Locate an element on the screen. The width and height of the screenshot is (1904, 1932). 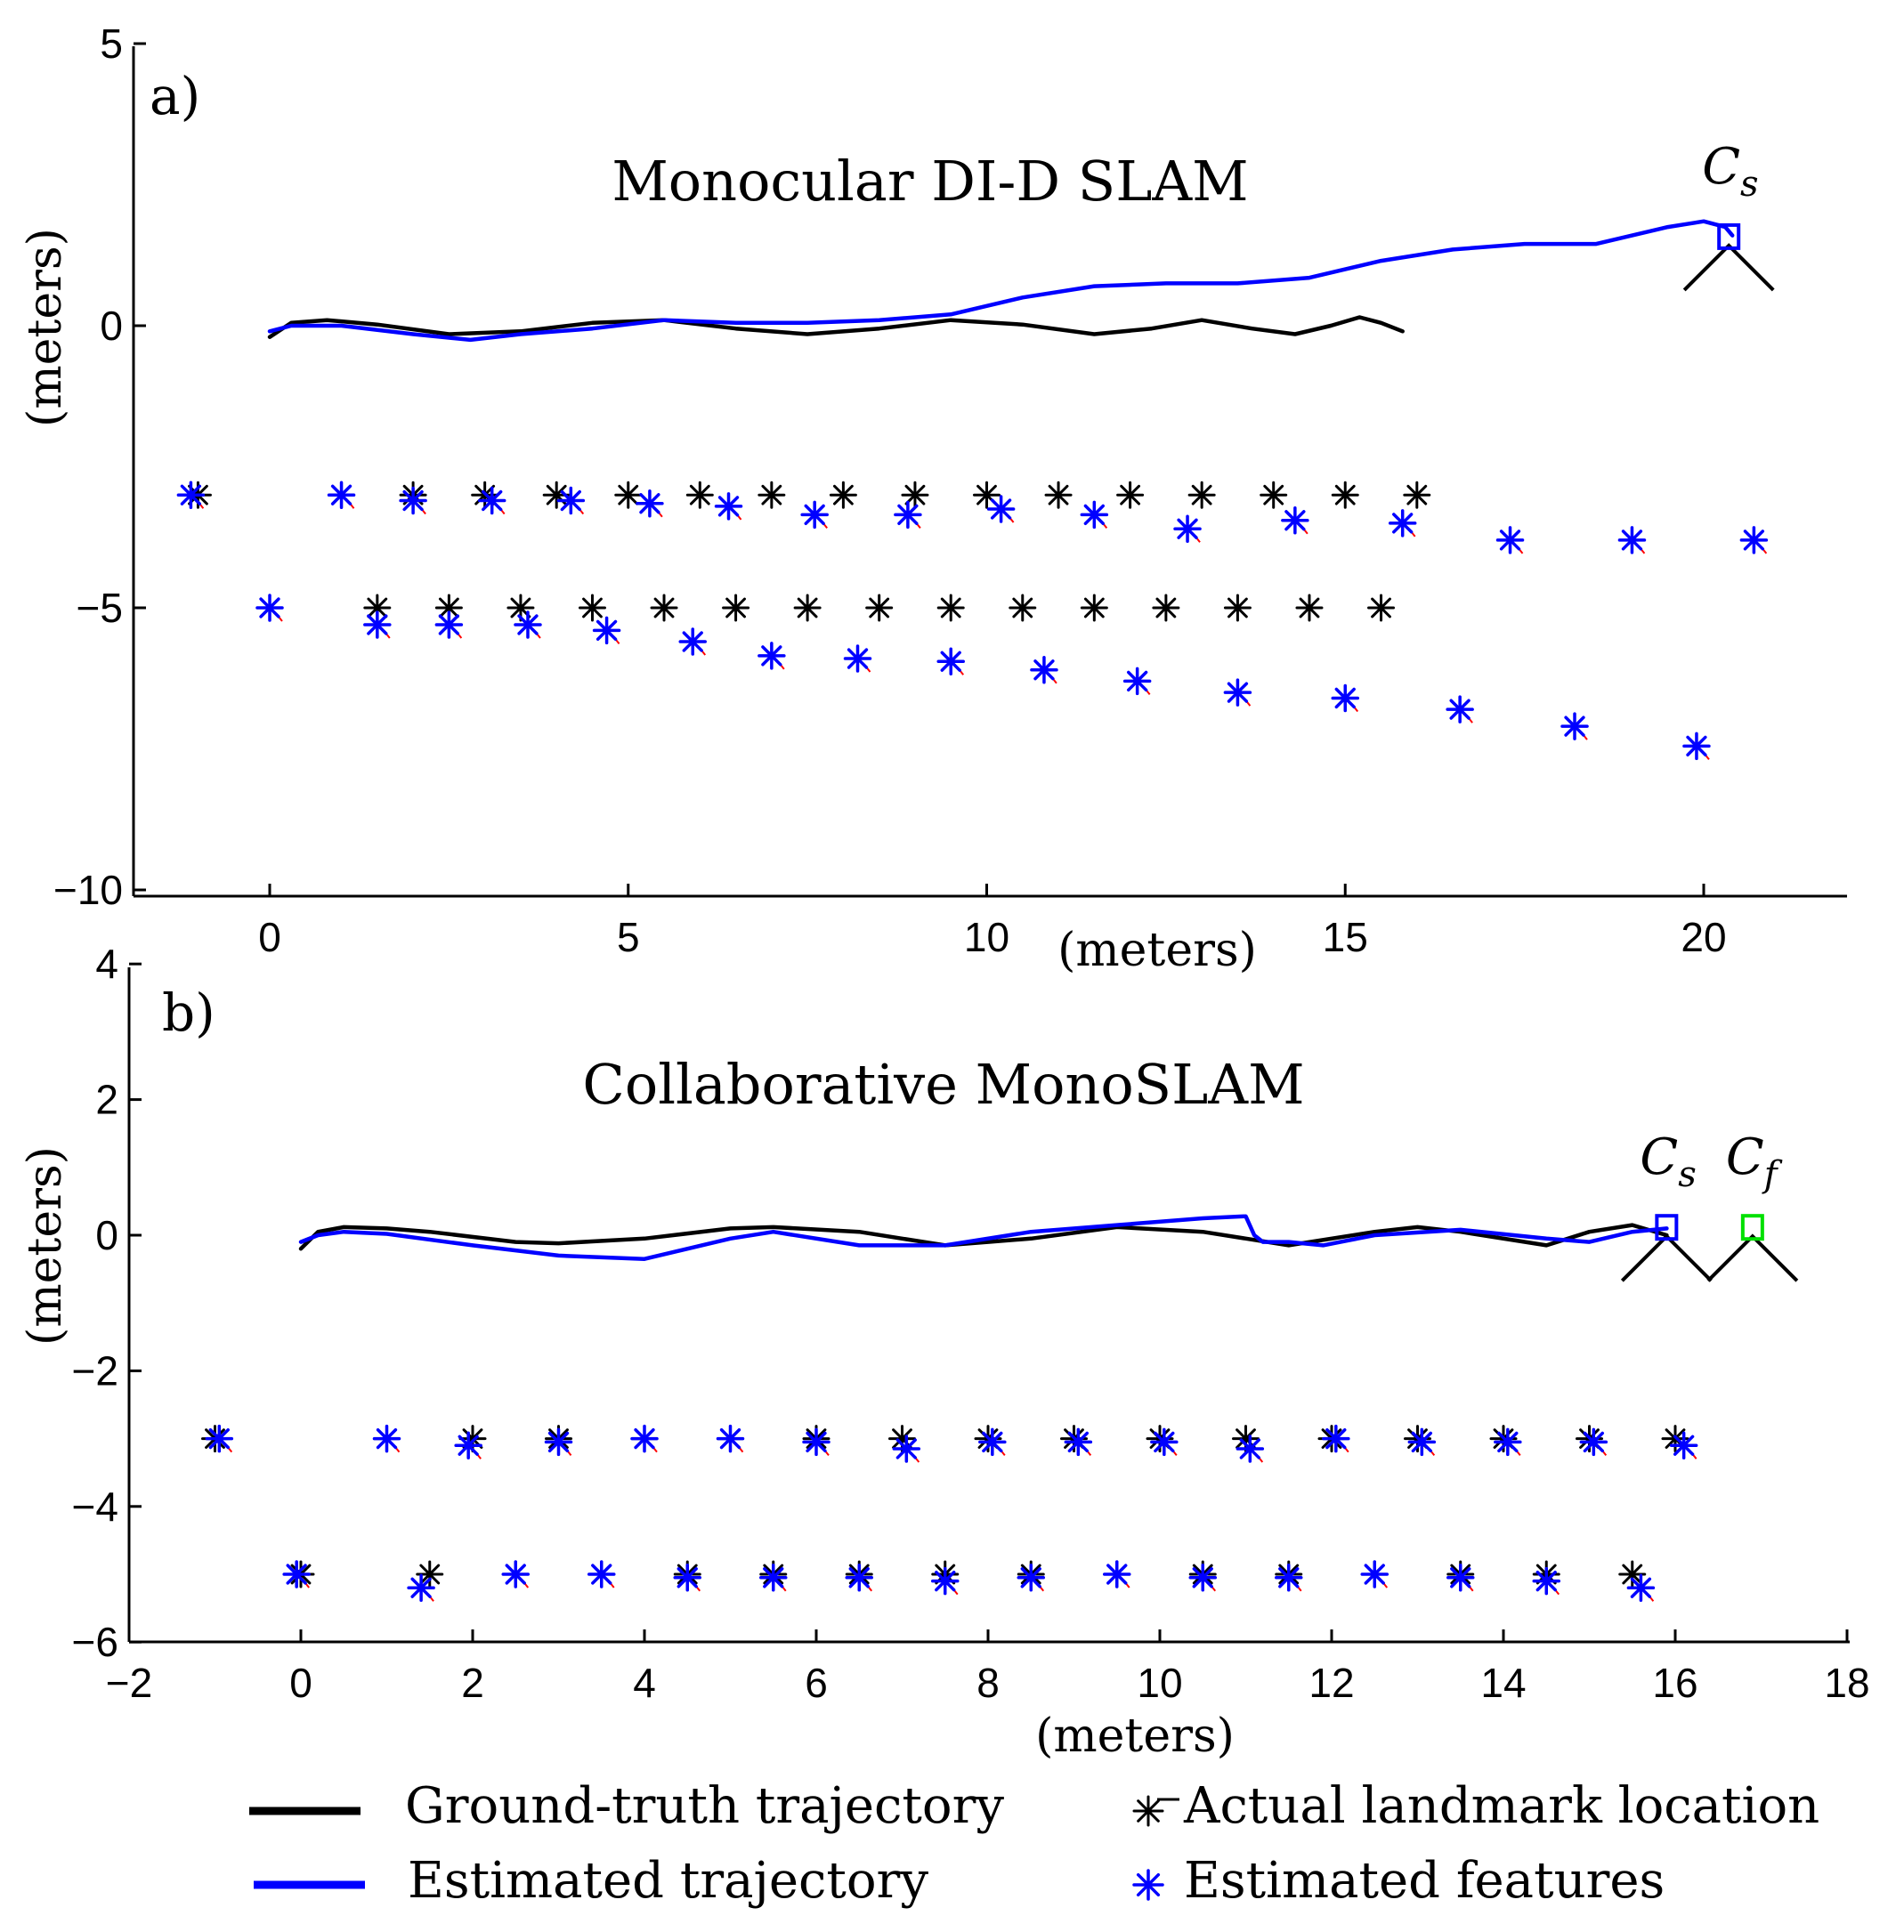
legend-star-blue is located at coordinates (1148, 1885).